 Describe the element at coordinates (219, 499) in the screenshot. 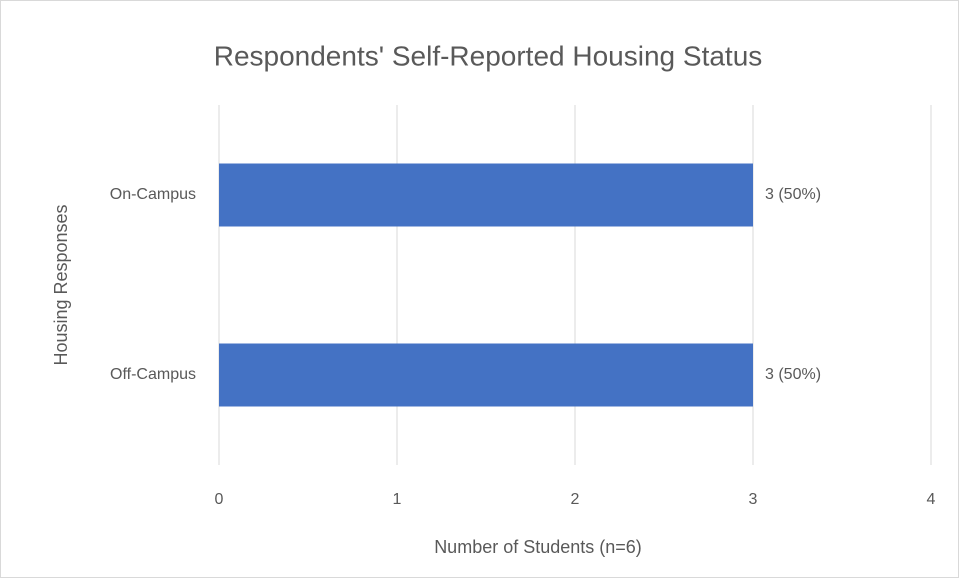

I see `x-tick-label: 0` at that location.